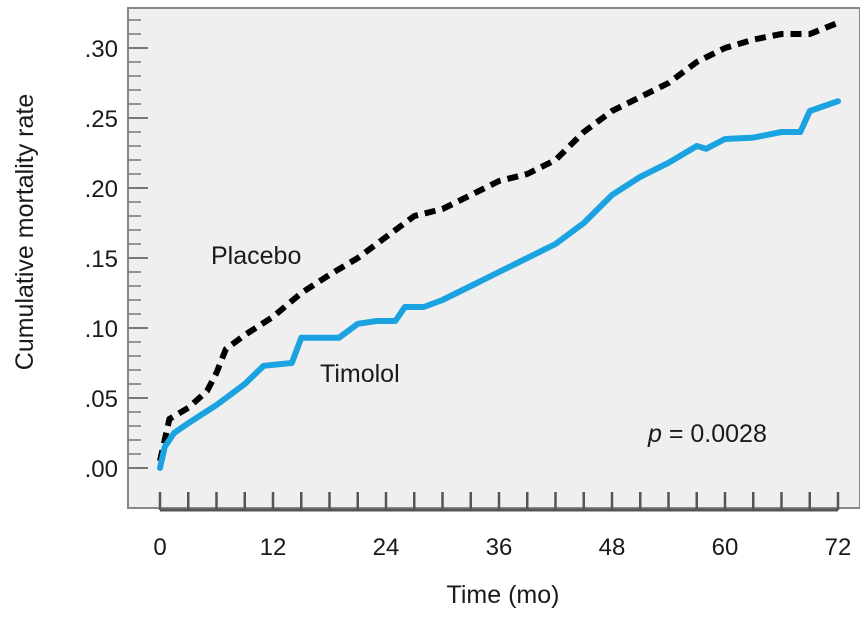 This screenshot has width=860, height=619. I want to click on p-value-annotation: p = 0.0028, so click(707, 434).